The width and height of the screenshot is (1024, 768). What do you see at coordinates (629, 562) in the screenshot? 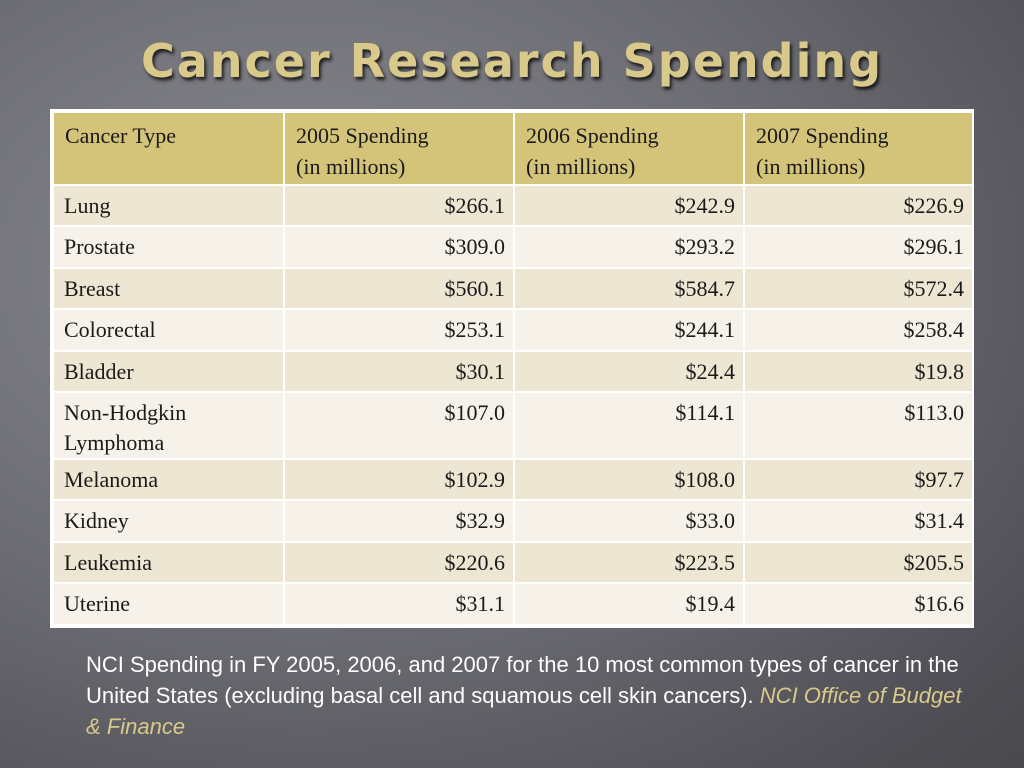
I see `cell-spending-2006: $223.5` at bounding box center [629, 562].